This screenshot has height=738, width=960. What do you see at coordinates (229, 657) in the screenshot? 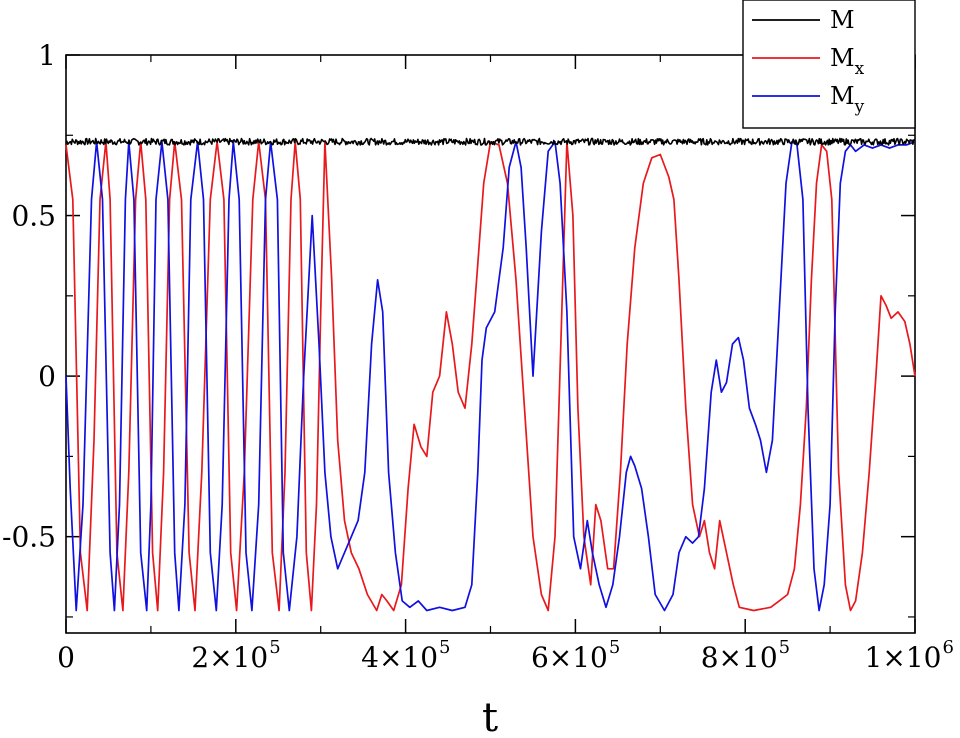
I see `x-tick-label-base: 2×10` at bounding box center [229, 657].